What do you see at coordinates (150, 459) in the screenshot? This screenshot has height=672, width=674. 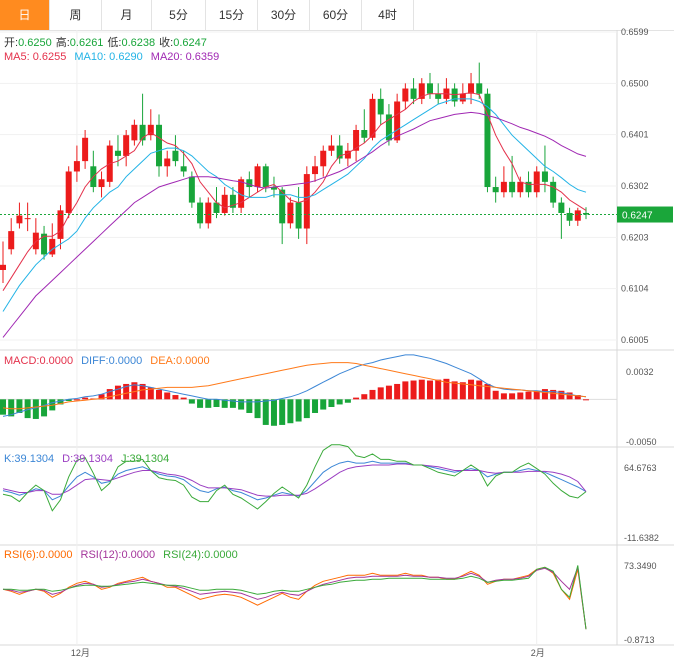 I see `j-value: 39.1304` at bounding box center [150, 459].